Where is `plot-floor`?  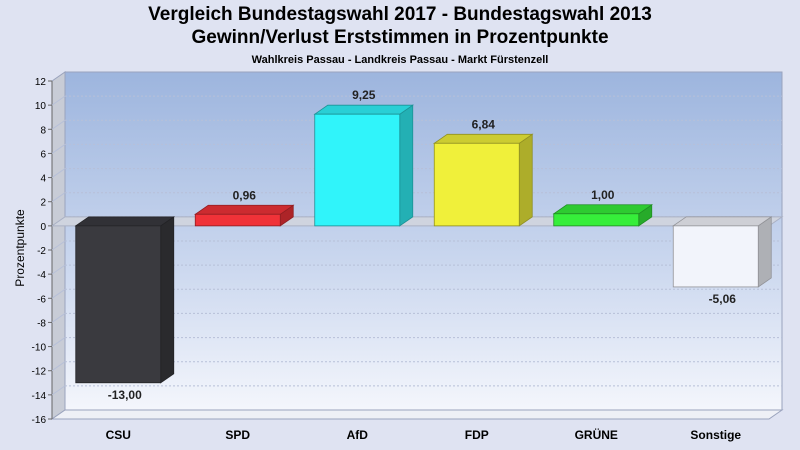
plot-floor is located at coordinates (417, 414).